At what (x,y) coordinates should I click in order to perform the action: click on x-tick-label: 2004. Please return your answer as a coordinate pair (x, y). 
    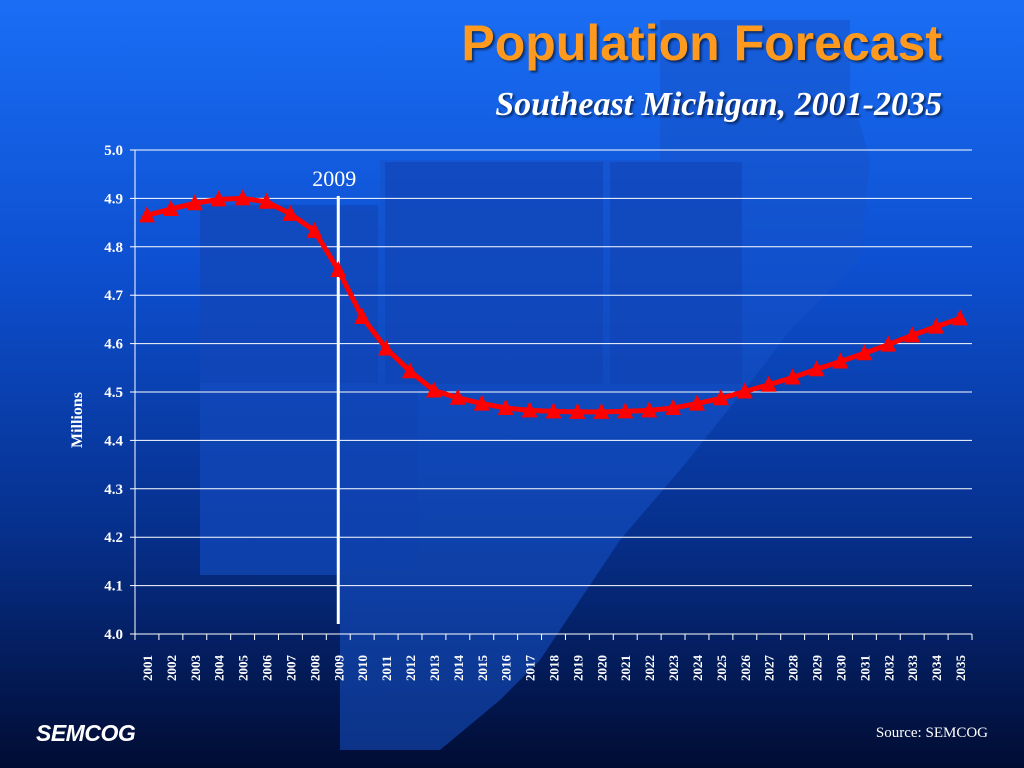
    Looking at the image, I should click on (219, 668).